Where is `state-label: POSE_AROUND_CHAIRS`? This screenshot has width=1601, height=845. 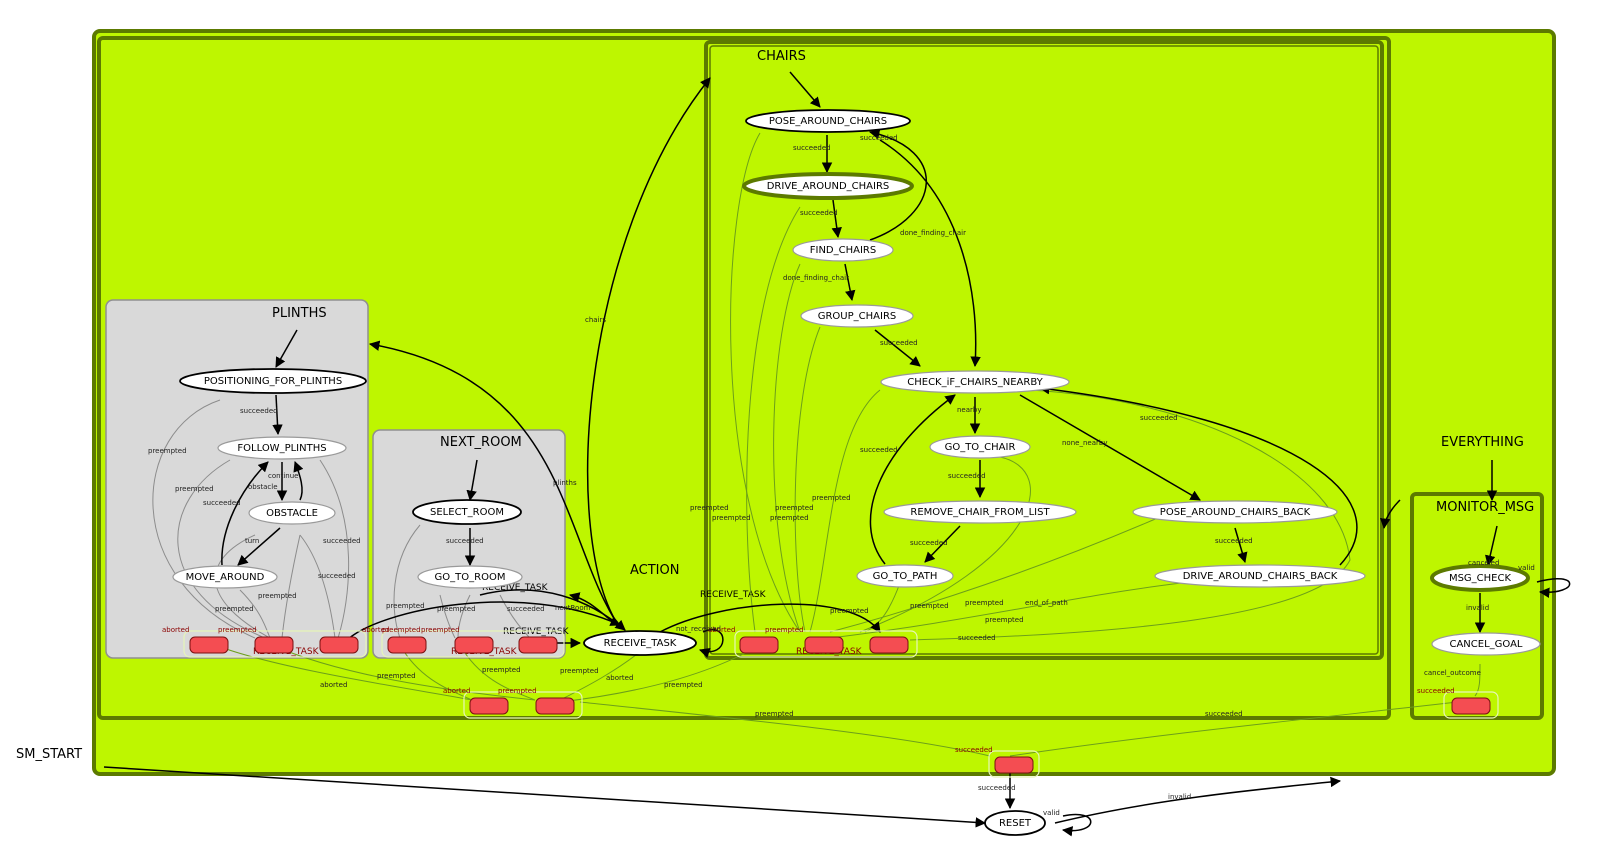
state-label: POSE_AROUND_CHAIRS is located at coordinates (828, 121).